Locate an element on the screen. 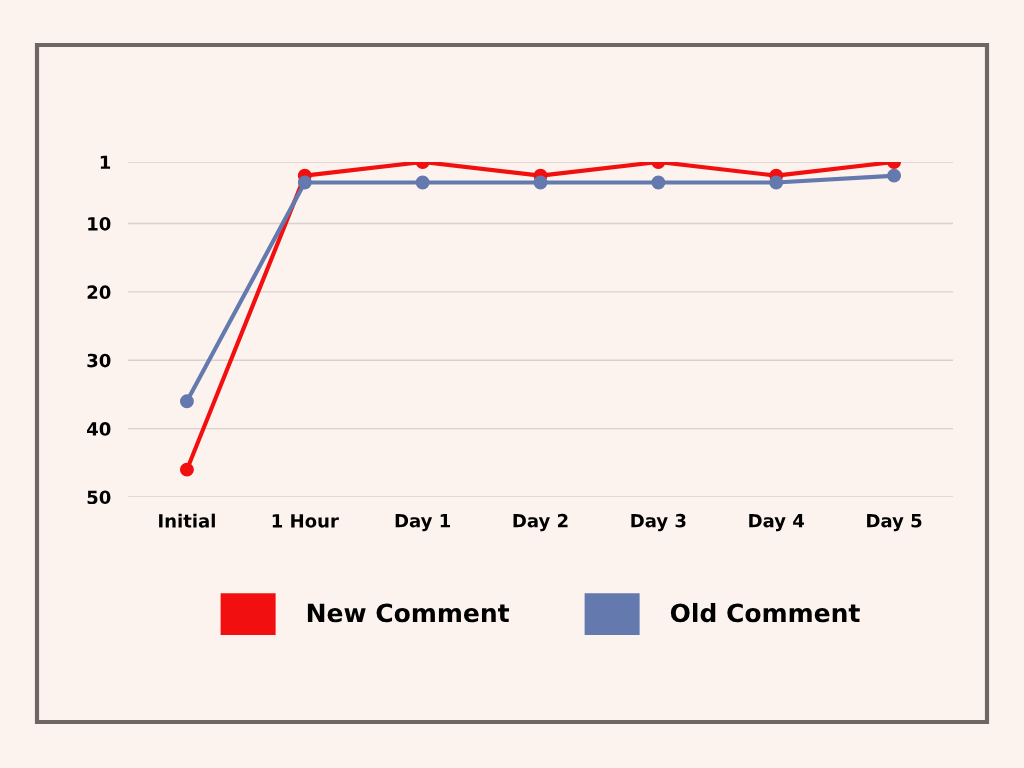 The height and width of the screenshot is (768, 1024). x-tick-label: Day 3 is located at coordinates (658, 522).